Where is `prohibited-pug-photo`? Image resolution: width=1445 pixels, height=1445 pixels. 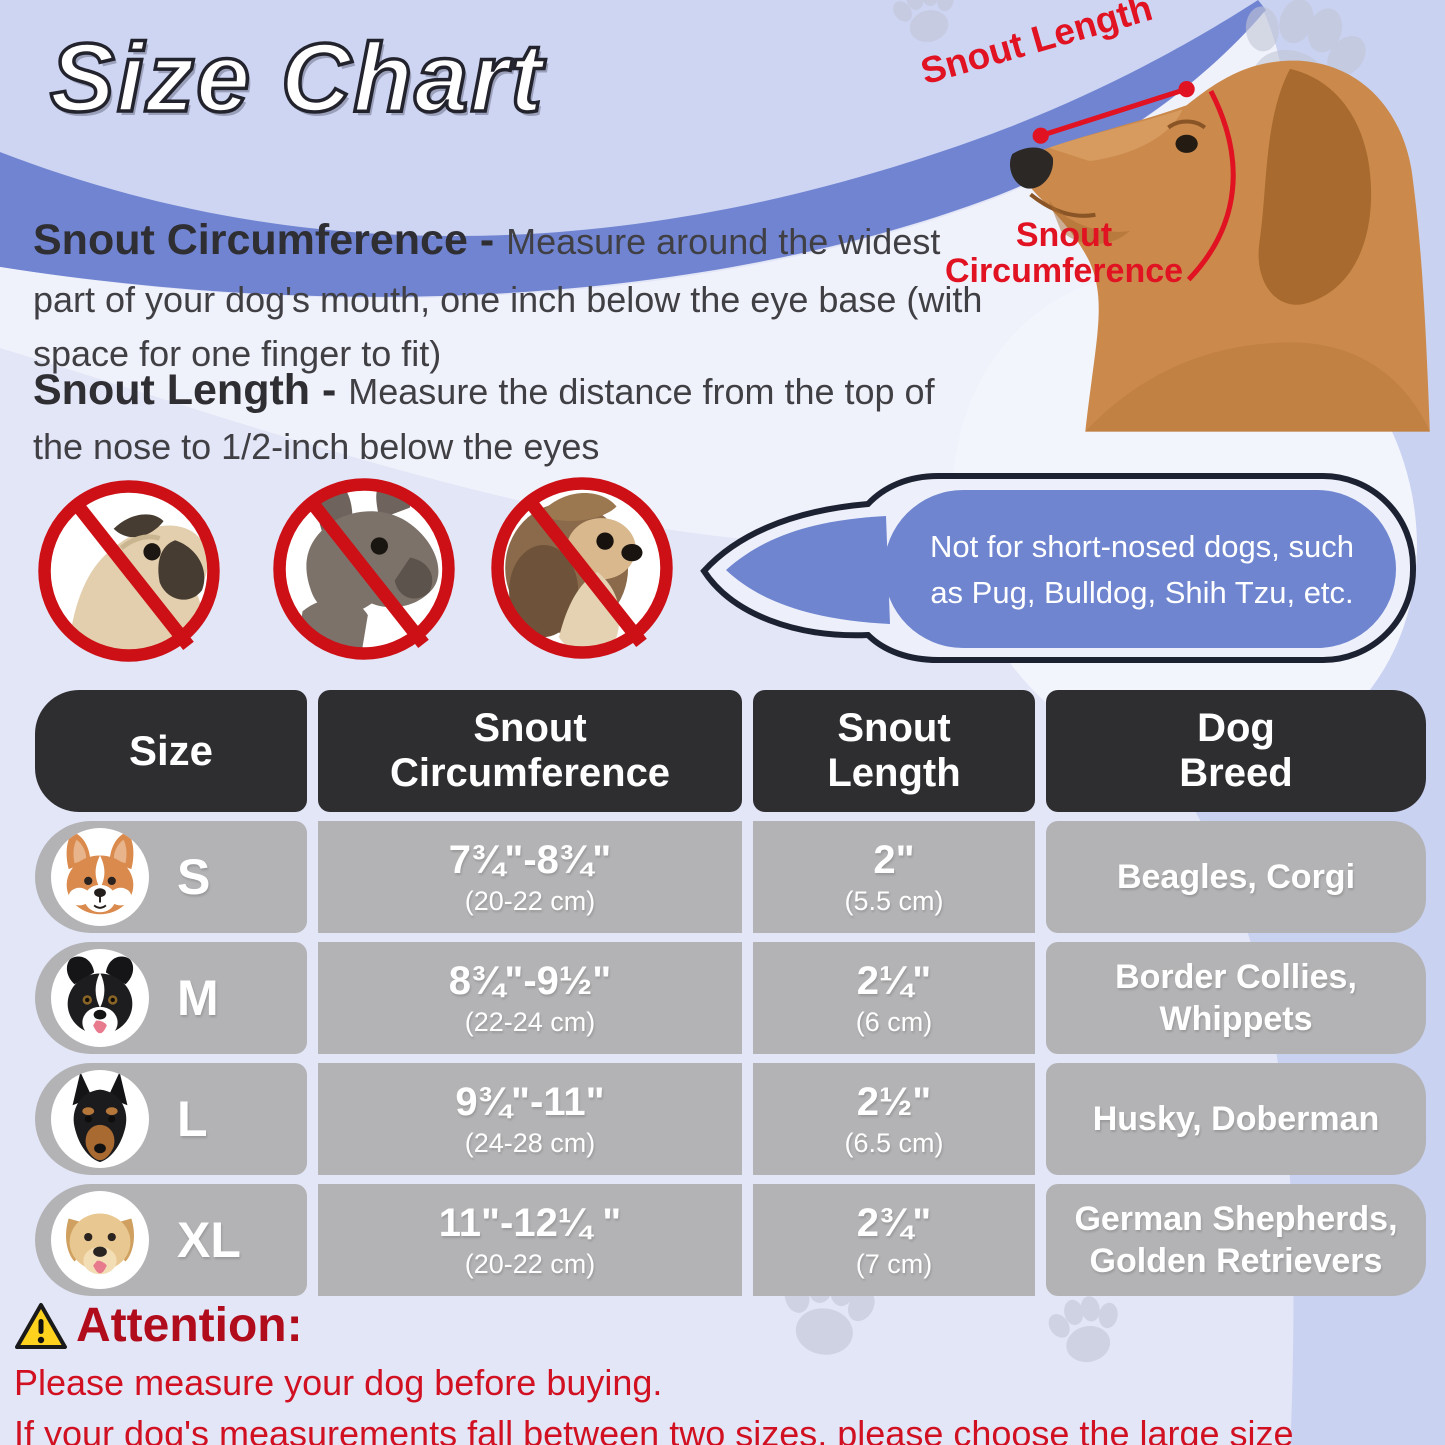 prohibited-pug-photo is located at coordinates (129, 571).